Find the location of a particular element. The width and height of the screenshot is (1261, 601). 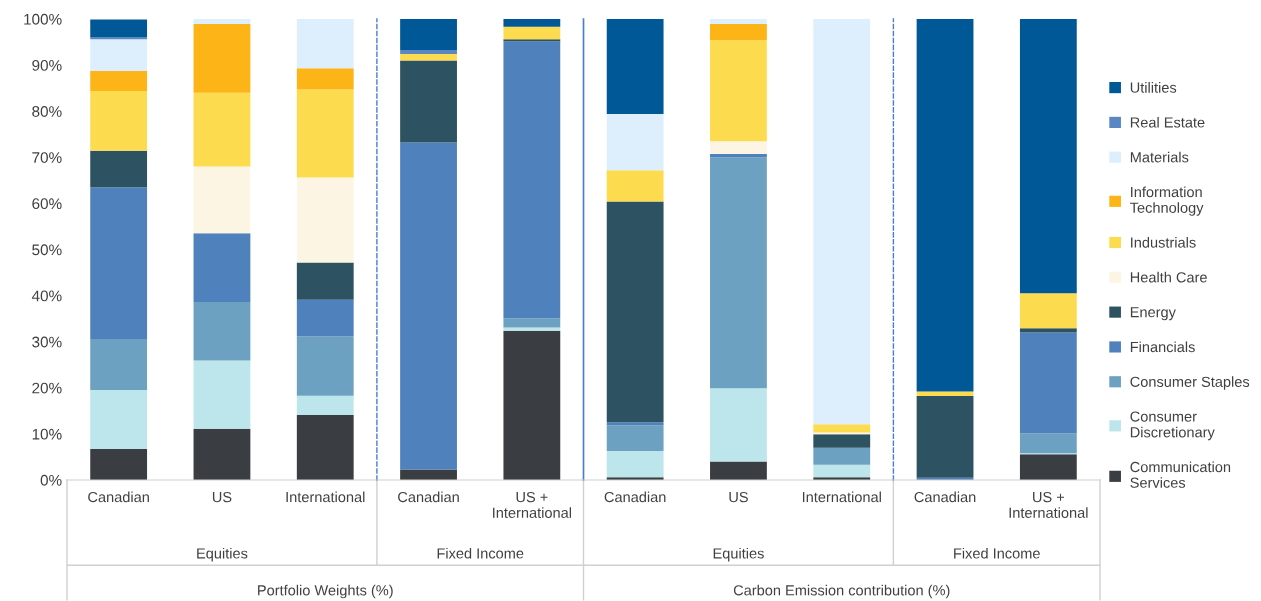

text: Carbon Emission contribution (%) is located at coordinates (841, 591).